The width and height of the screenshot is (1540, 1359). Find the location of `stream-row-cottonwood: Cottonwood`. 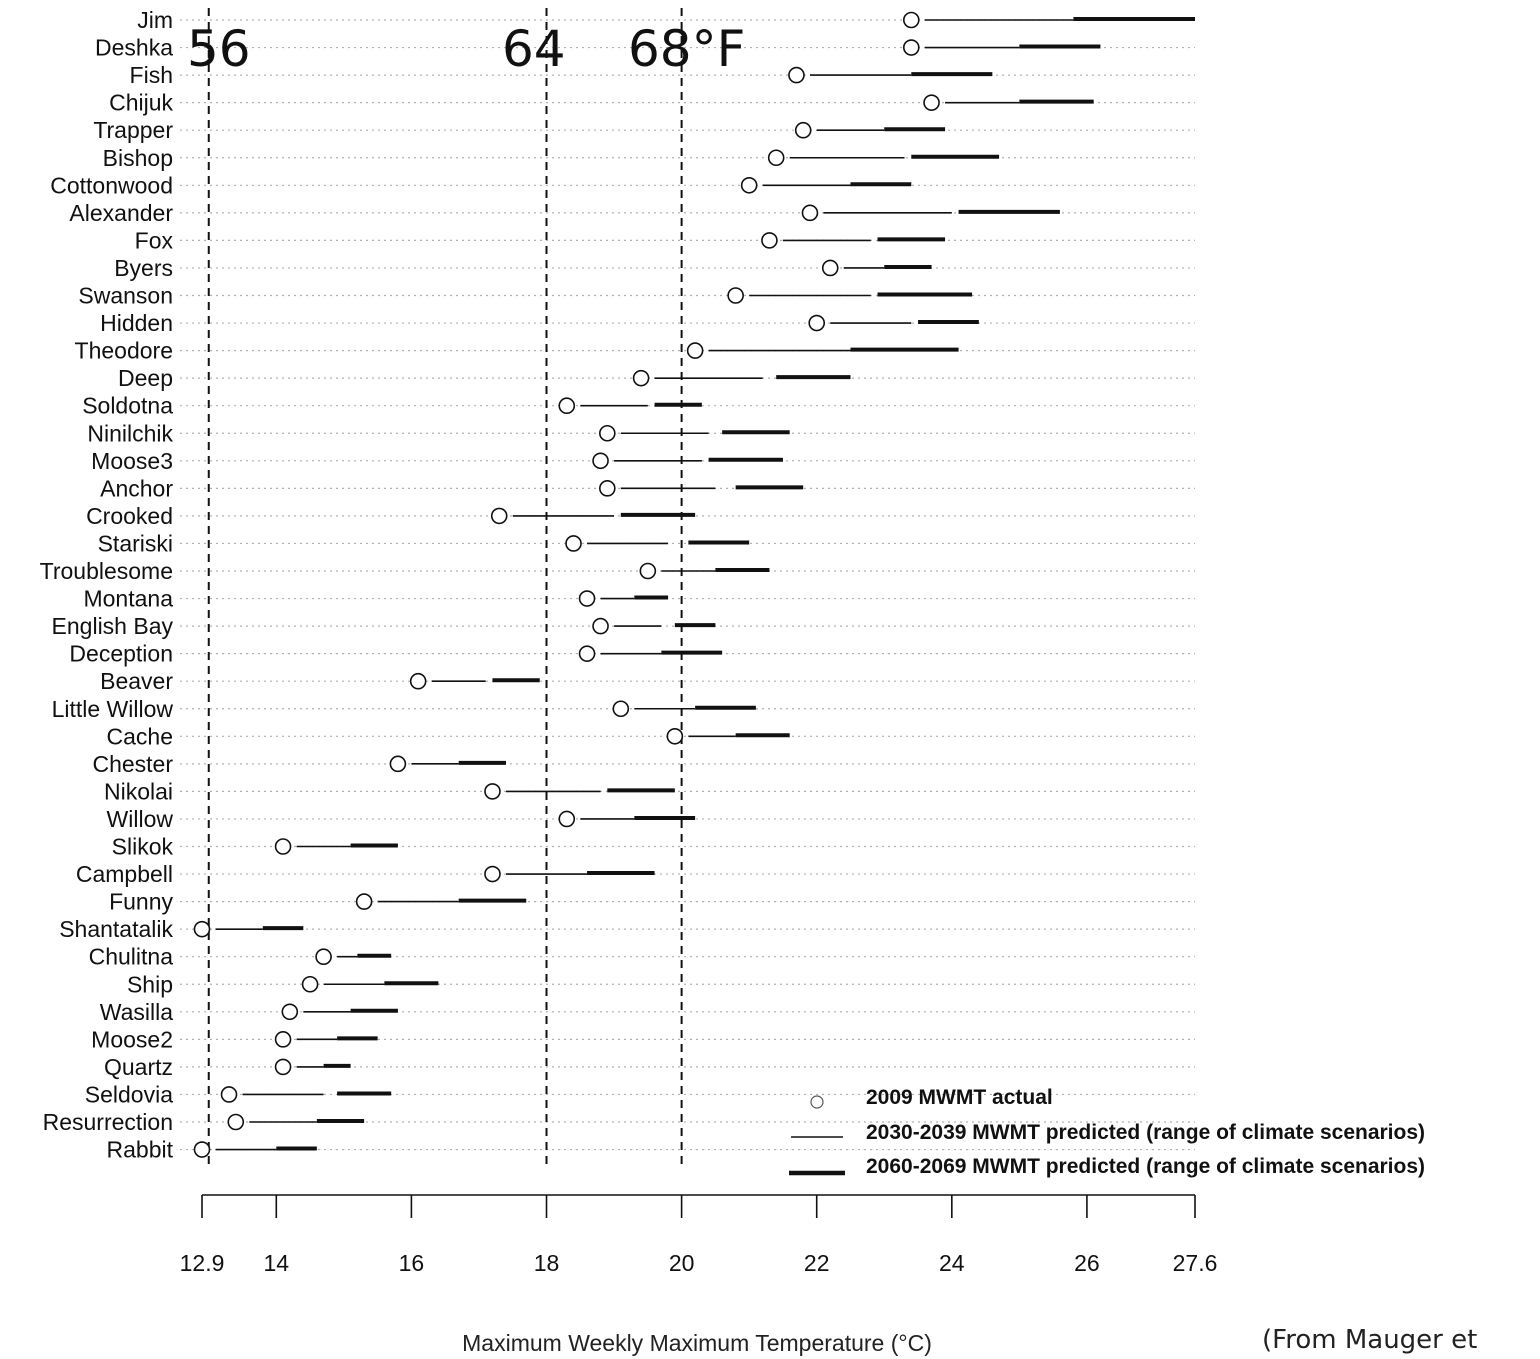

stream-row-cottonwood: Cottonwood is located at coordinates (481, 185).